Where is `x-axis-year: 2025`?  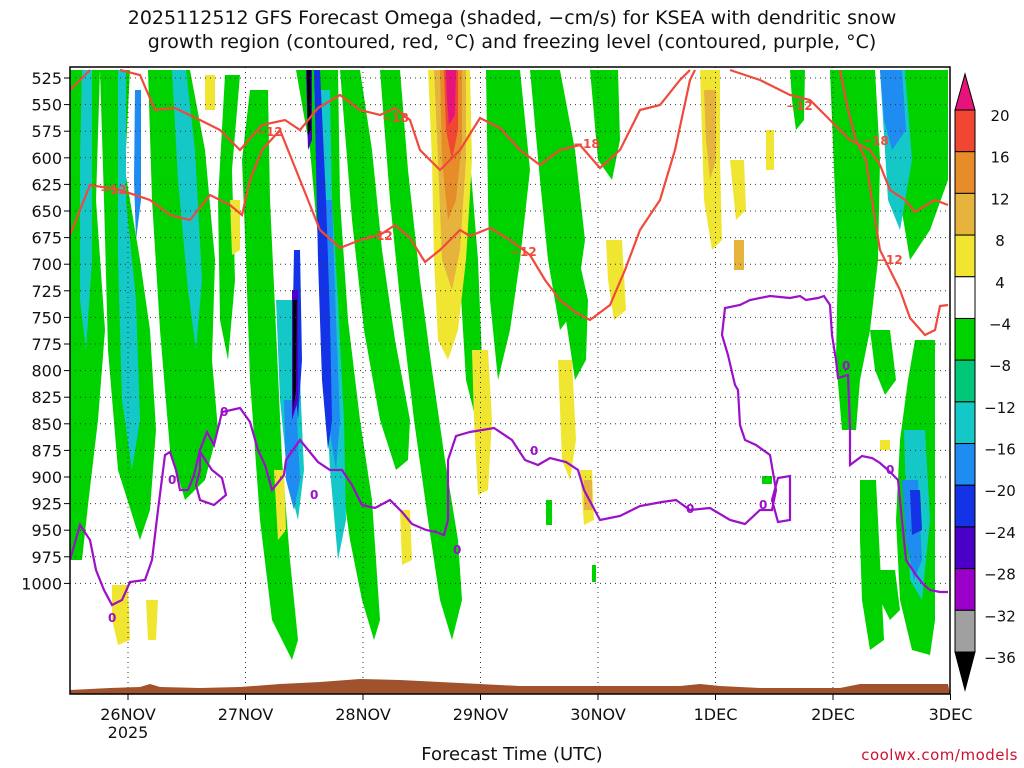 x-axis-year: 2025 is located at coordinates (128, 732).